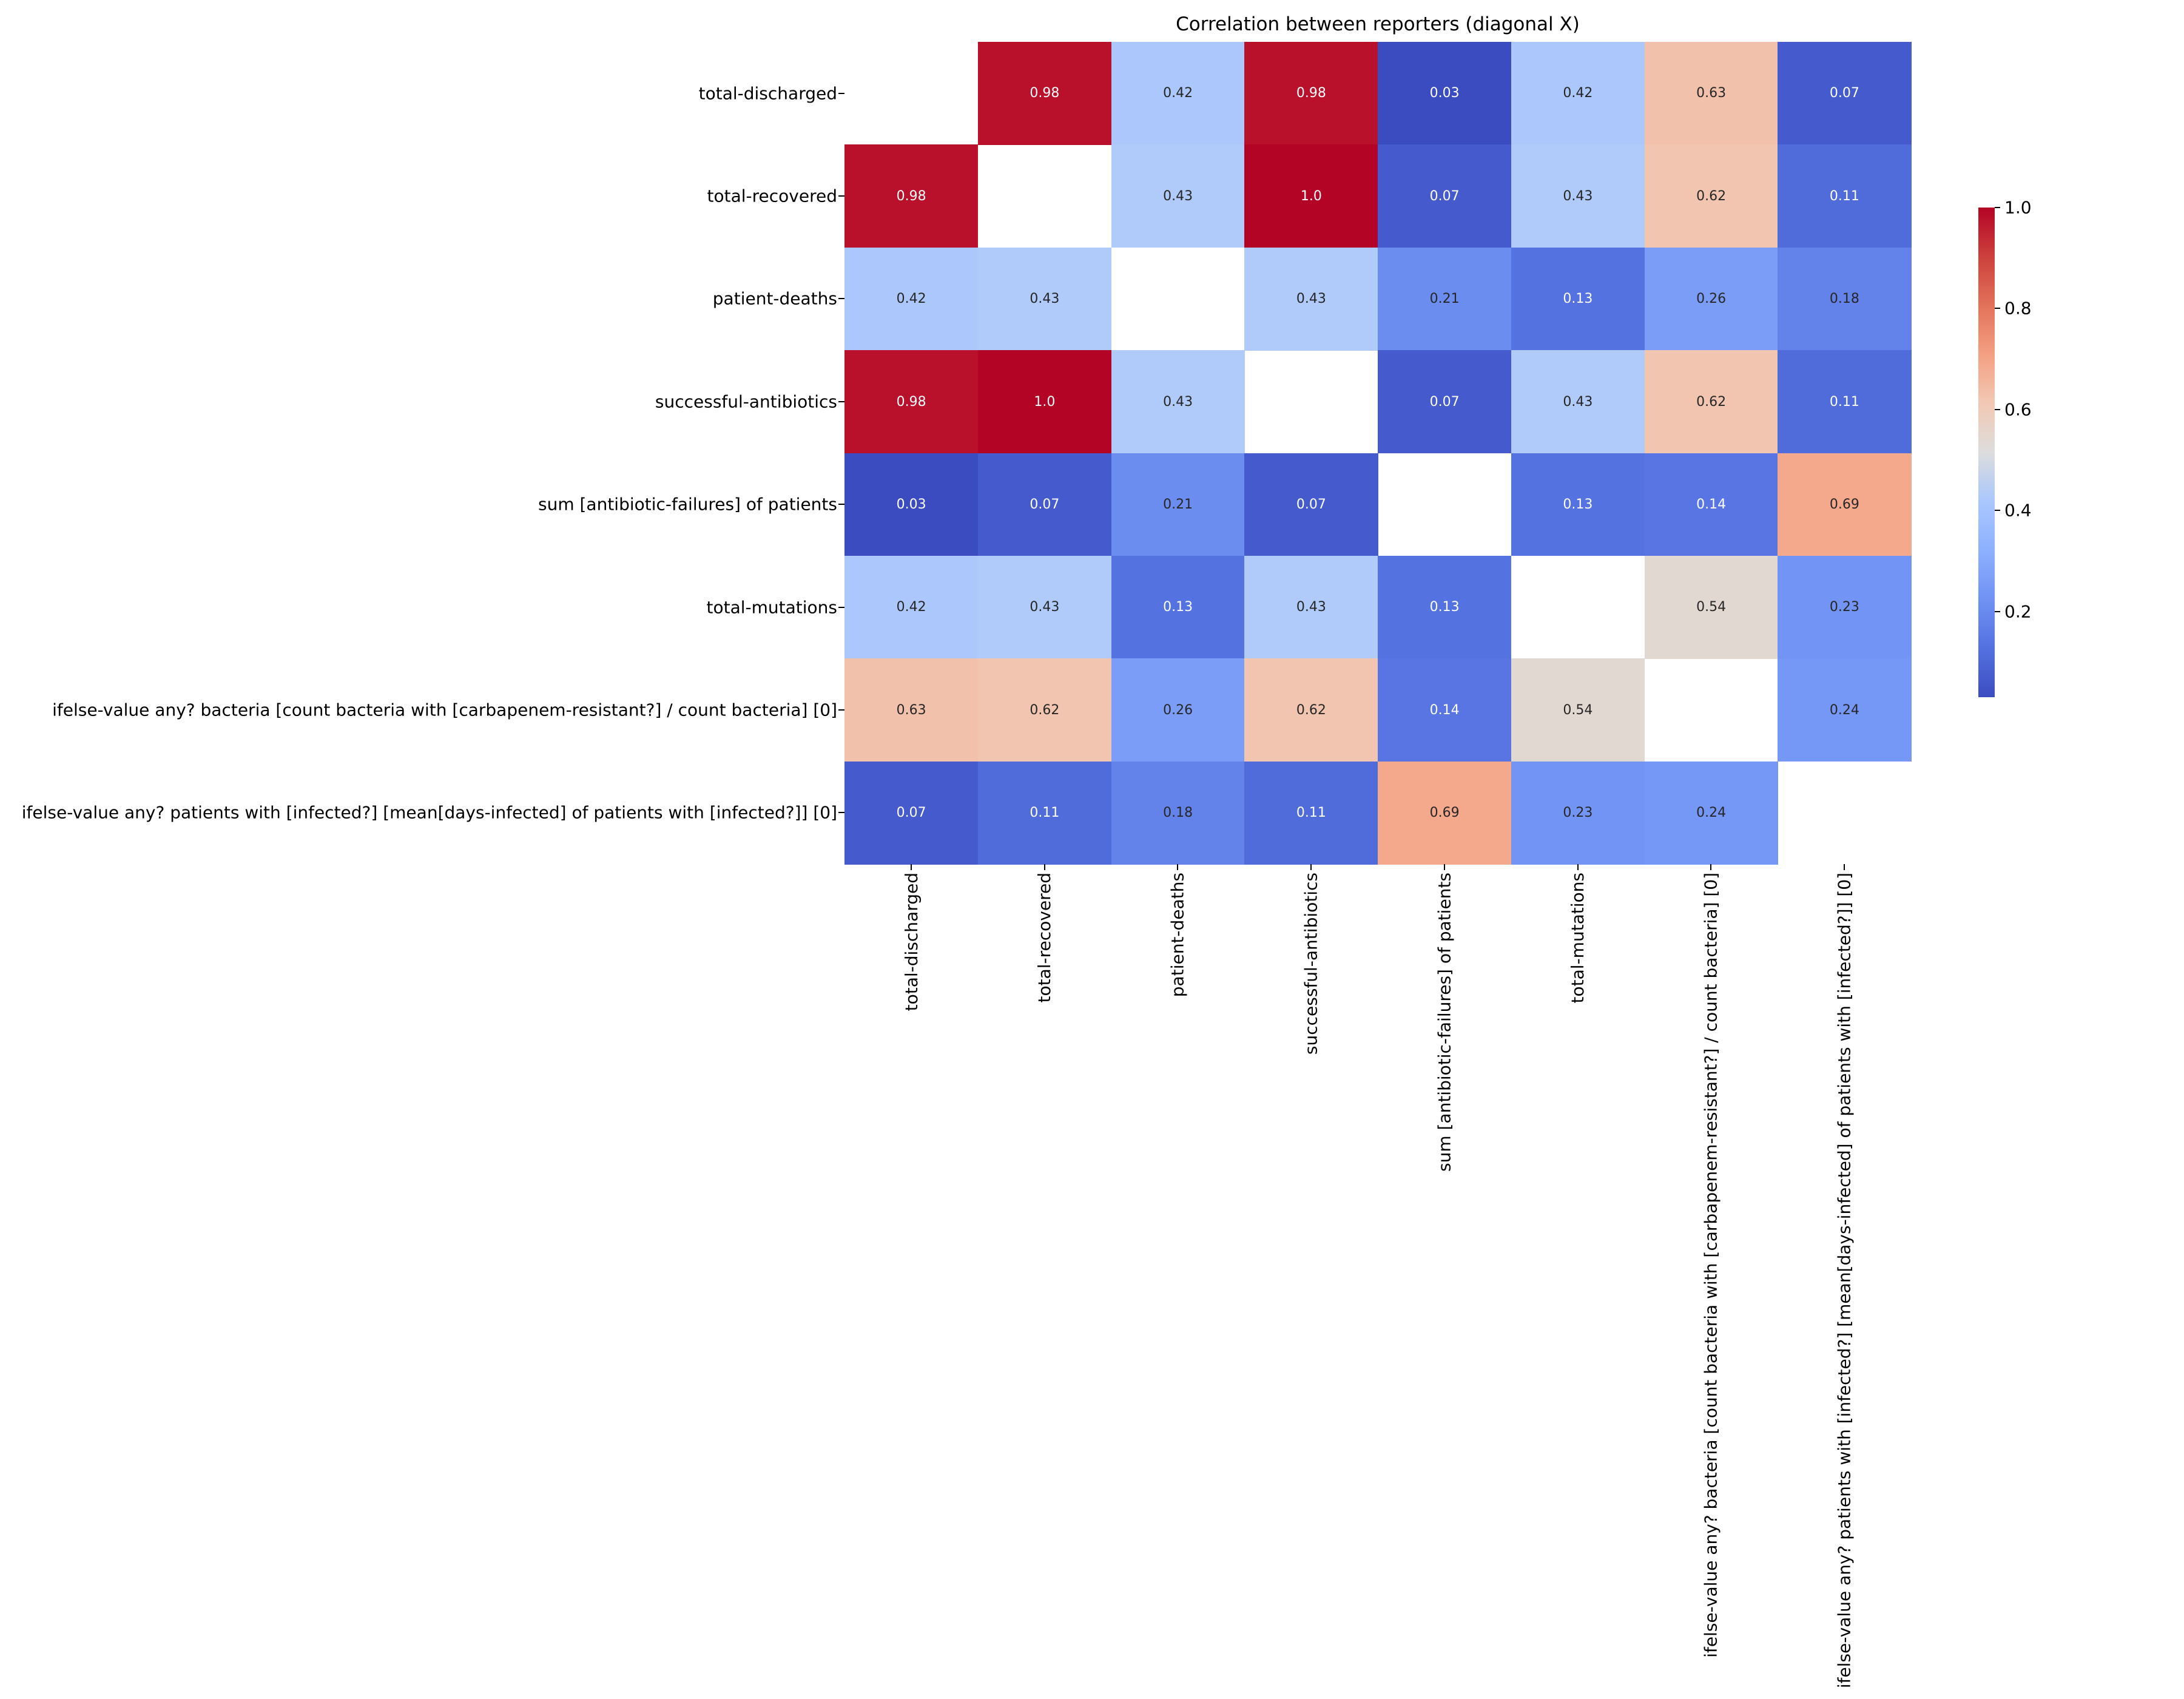 The image size is (2184, 1699). I want to click on x-tick-label: successful-antibiotics, so click(1311, 964).